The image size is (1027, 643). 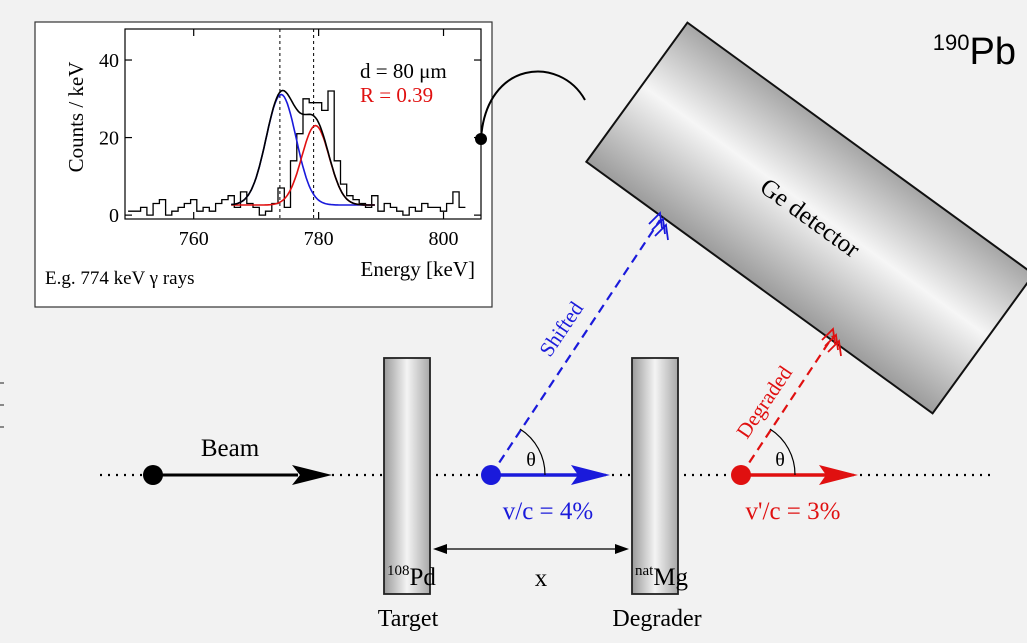 What do you see at coordinates (993, 52) in the screenshot?
I see `nucleus-symbol: Pb` at bounding box center [993, 52].